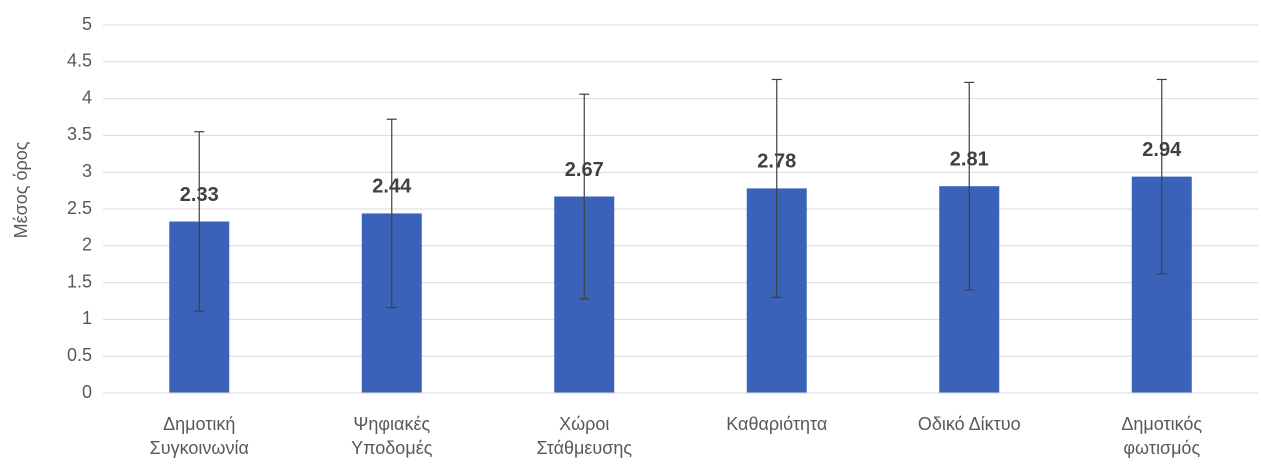  I want to click on y-tick-label: 5, so click(87, 24).